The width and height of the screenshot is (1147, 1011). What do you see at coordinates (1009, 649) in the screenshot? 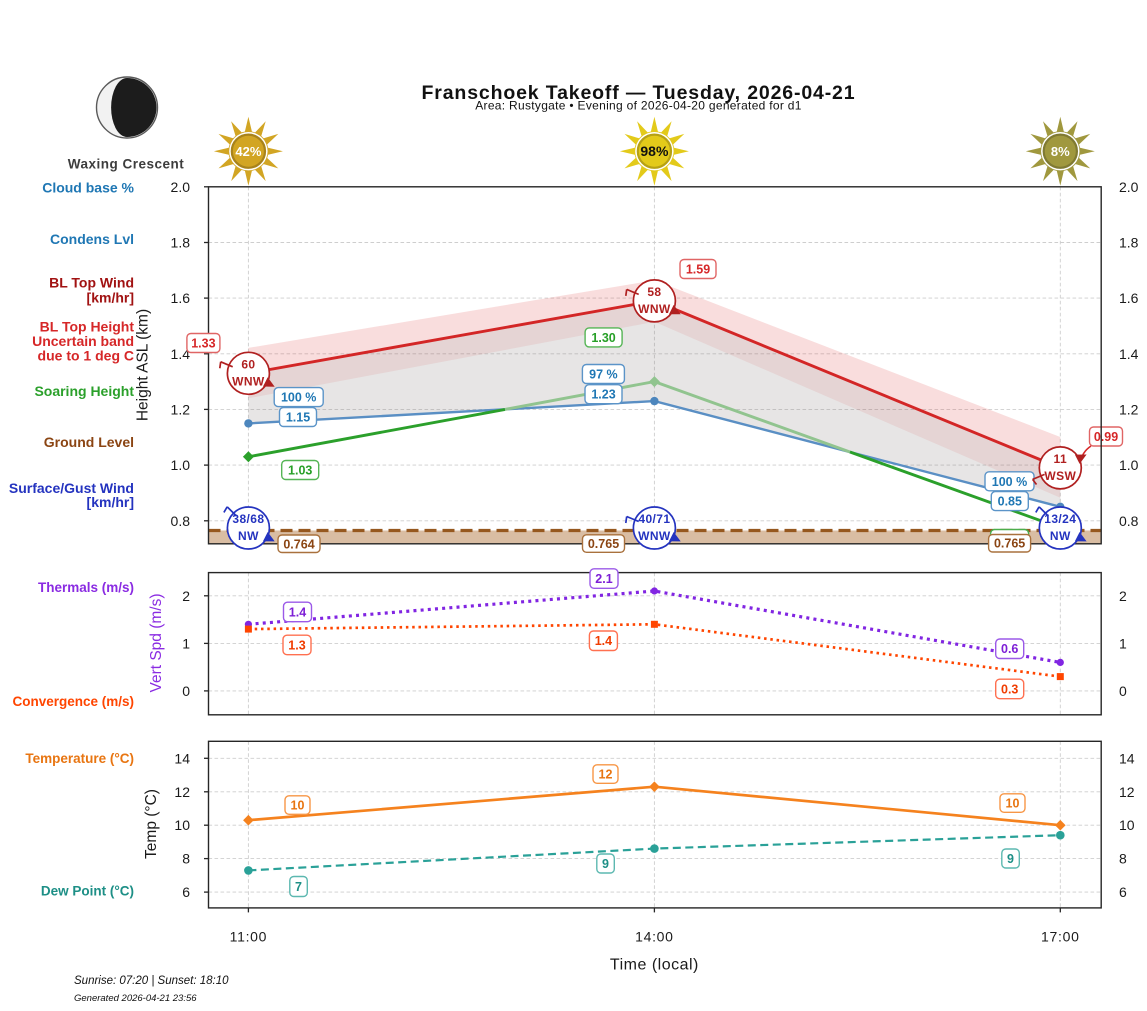
I see `svg-text: 0.6` at bounding box center [1009, 649].